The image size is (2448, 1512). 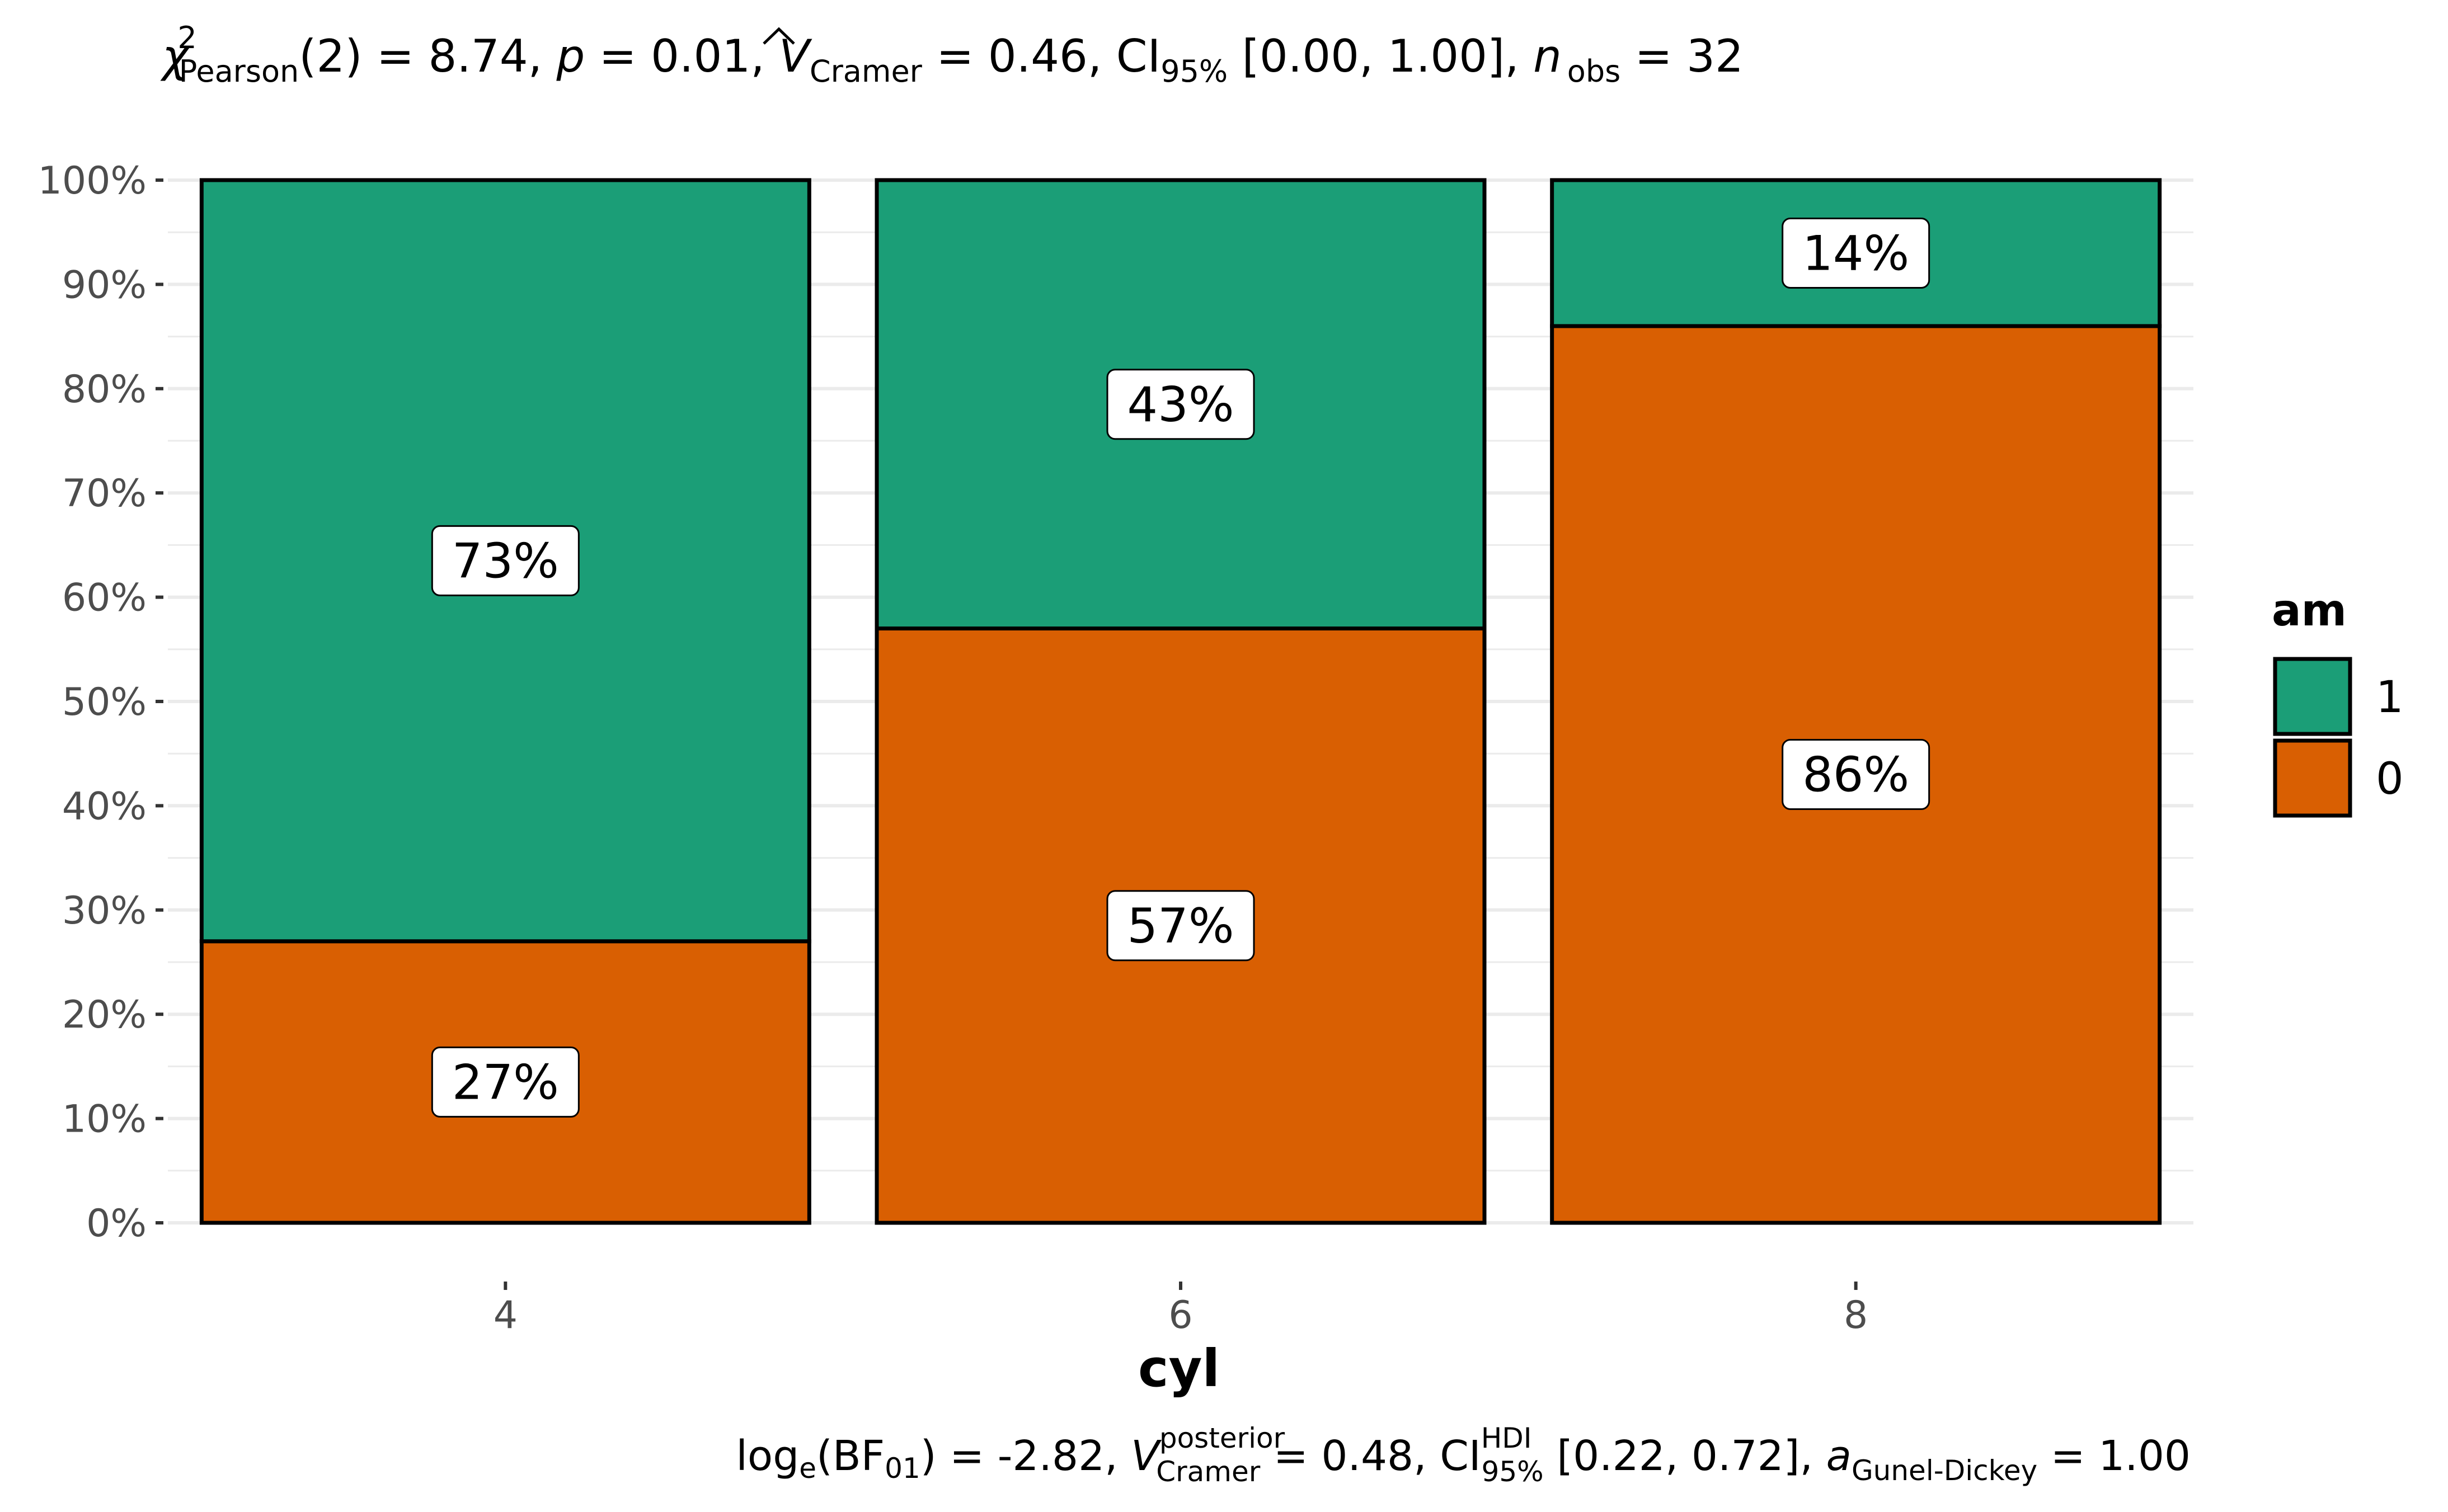 I want to click on y-axis: 0% 10% 20% 30% 40% 50% 60% 70% 80% 90% 100%, so click(x=100, y=702).